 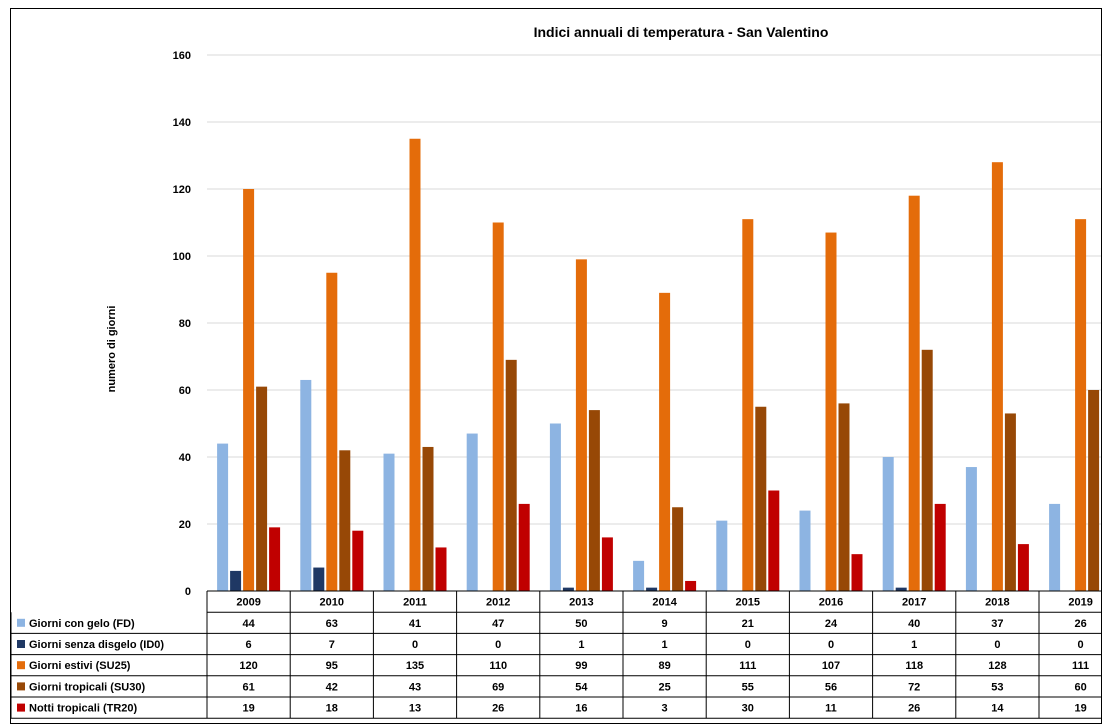 What do you see at coordinates (248, 603) in the screenshot?
I see `x-tick-label: 2009` at bounding box center [248, 603].